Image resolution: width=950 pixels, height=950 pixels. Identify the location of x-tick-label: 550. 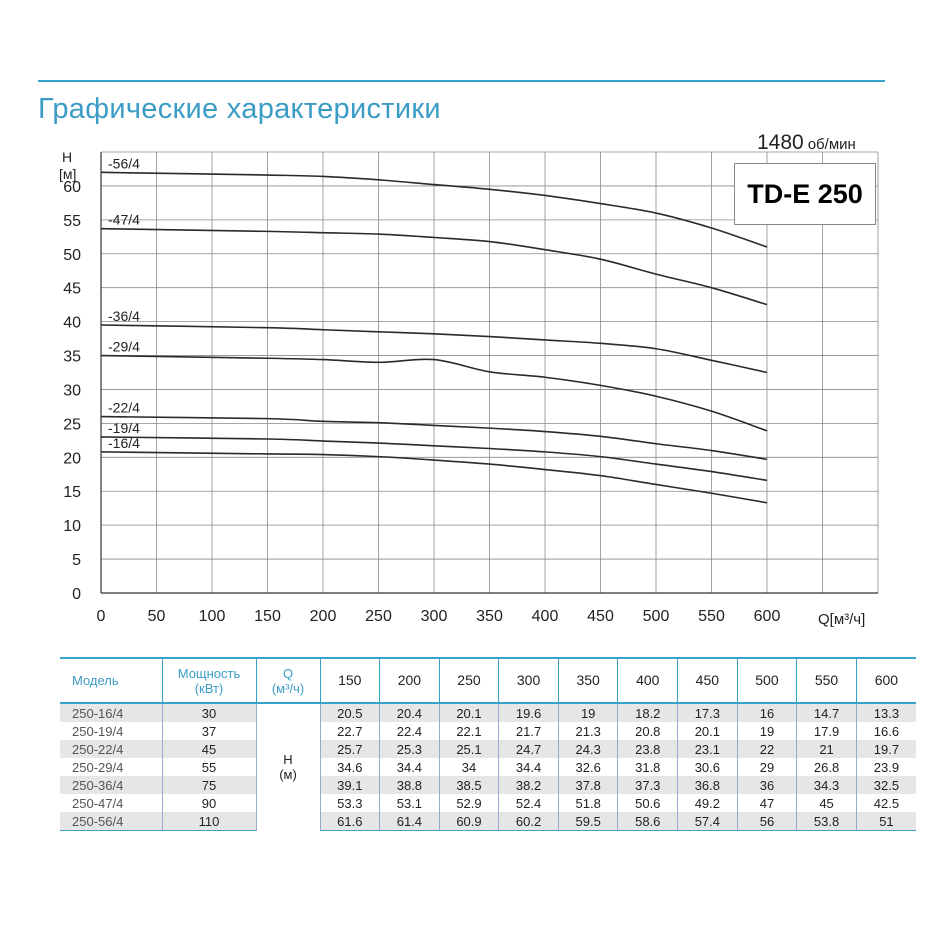
(711, 616).